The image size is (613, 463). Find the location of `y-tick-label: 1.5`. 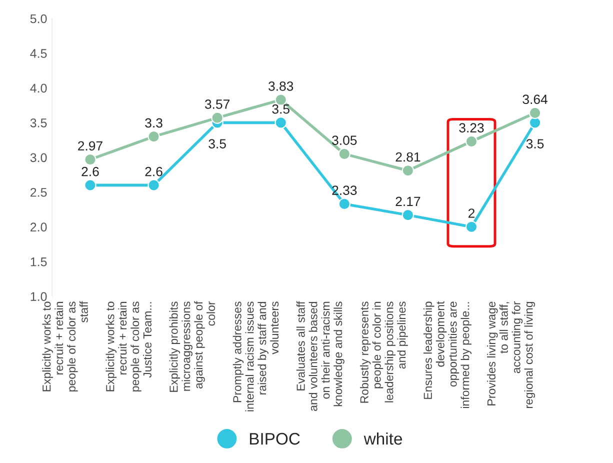

y-tick-label: 1.5 is located at coordinates (38, 262).